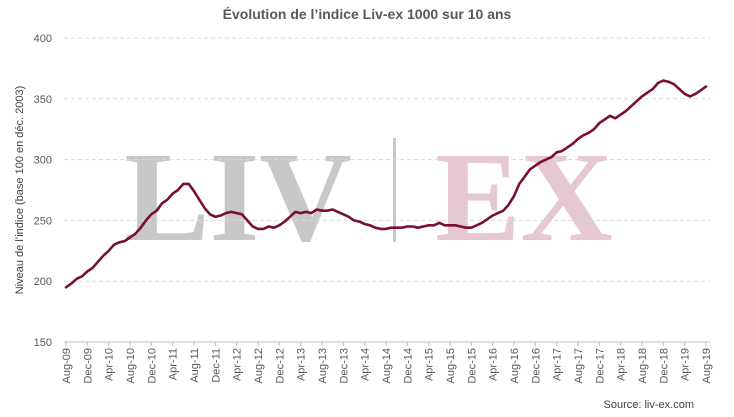  Describe the element at coordinates (649, 405) in the screenshot. I see `source-note: Source: liv-ex.com` at that location.